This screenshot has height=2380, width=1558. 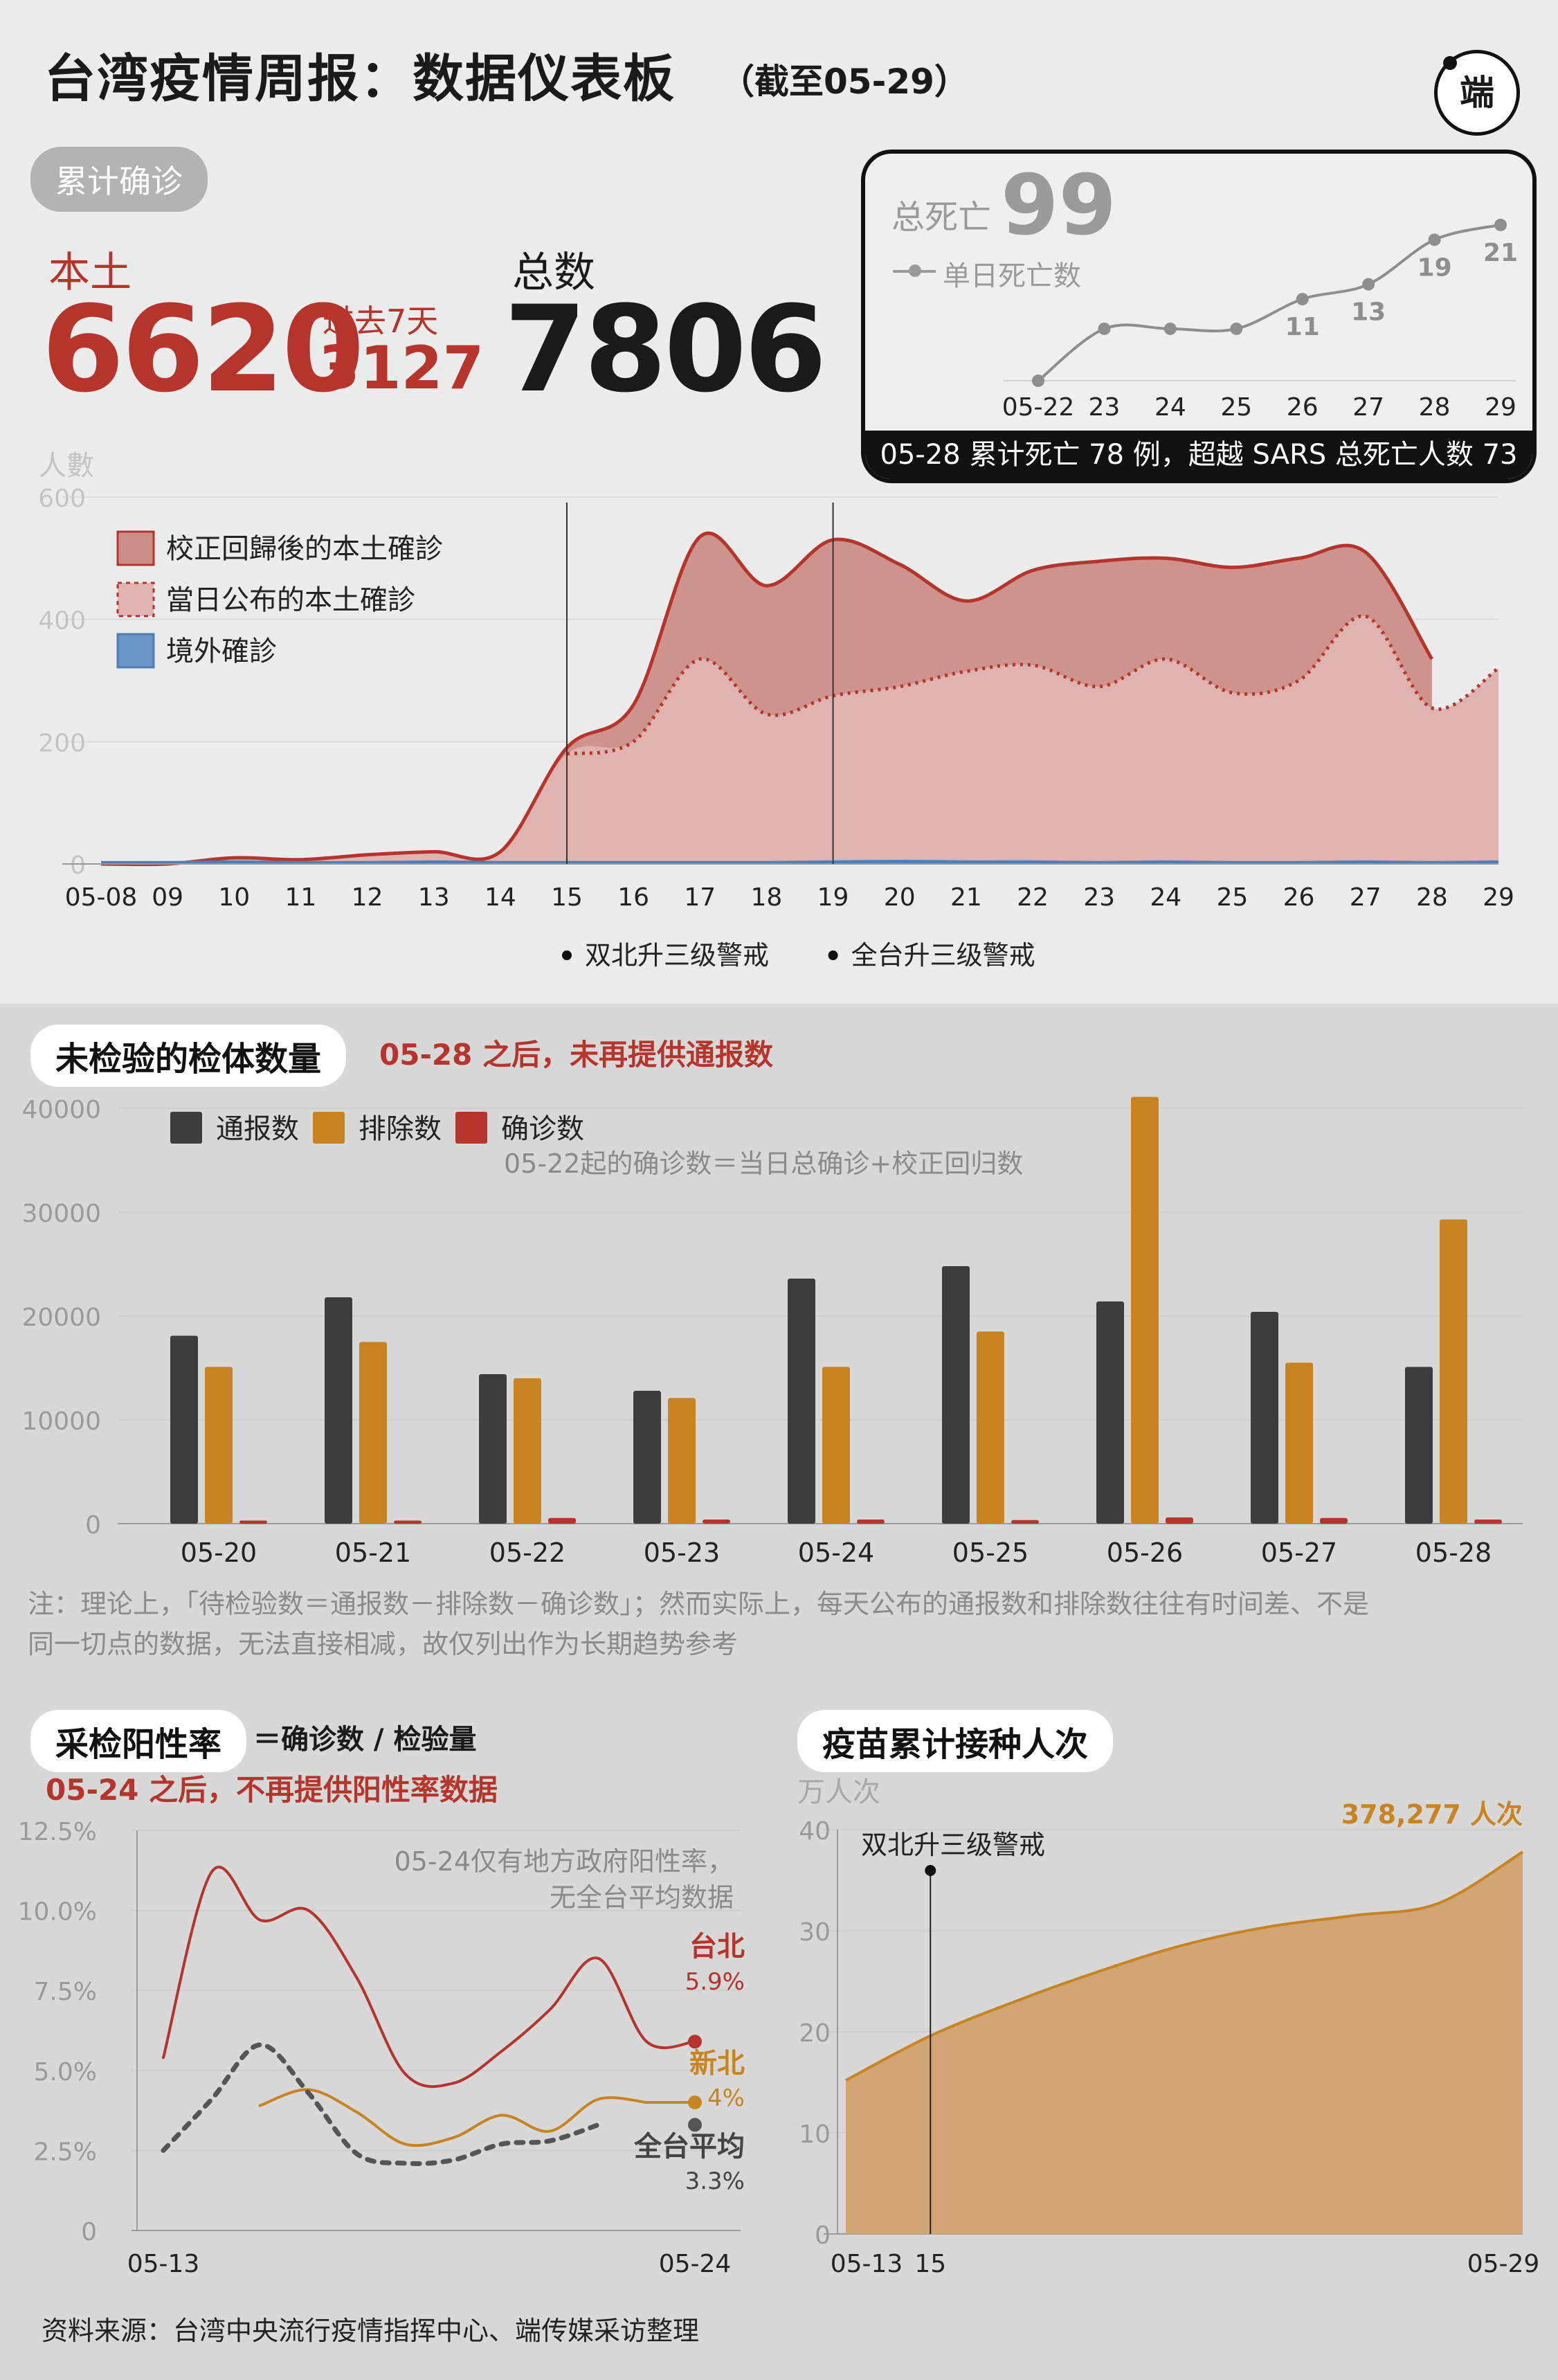 What do you see at coordinates (915, 270) in the screenshot?
I see `deaths-legend-dot` at bounding box center [915, 270].